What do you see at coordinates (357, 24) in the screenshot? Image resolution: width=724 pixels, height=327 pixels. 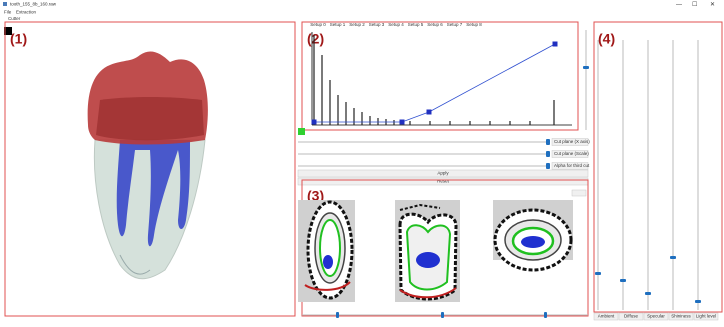 I see `tab: Setup 2` at bounding box center [357, 24].